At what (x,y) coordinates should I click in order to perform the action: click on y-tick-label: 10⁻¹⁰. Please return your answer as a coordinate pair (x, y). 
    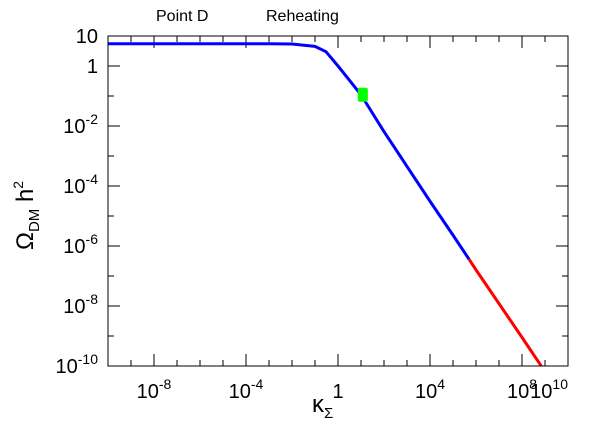
    Looking at the image, I should click on (77, 364).